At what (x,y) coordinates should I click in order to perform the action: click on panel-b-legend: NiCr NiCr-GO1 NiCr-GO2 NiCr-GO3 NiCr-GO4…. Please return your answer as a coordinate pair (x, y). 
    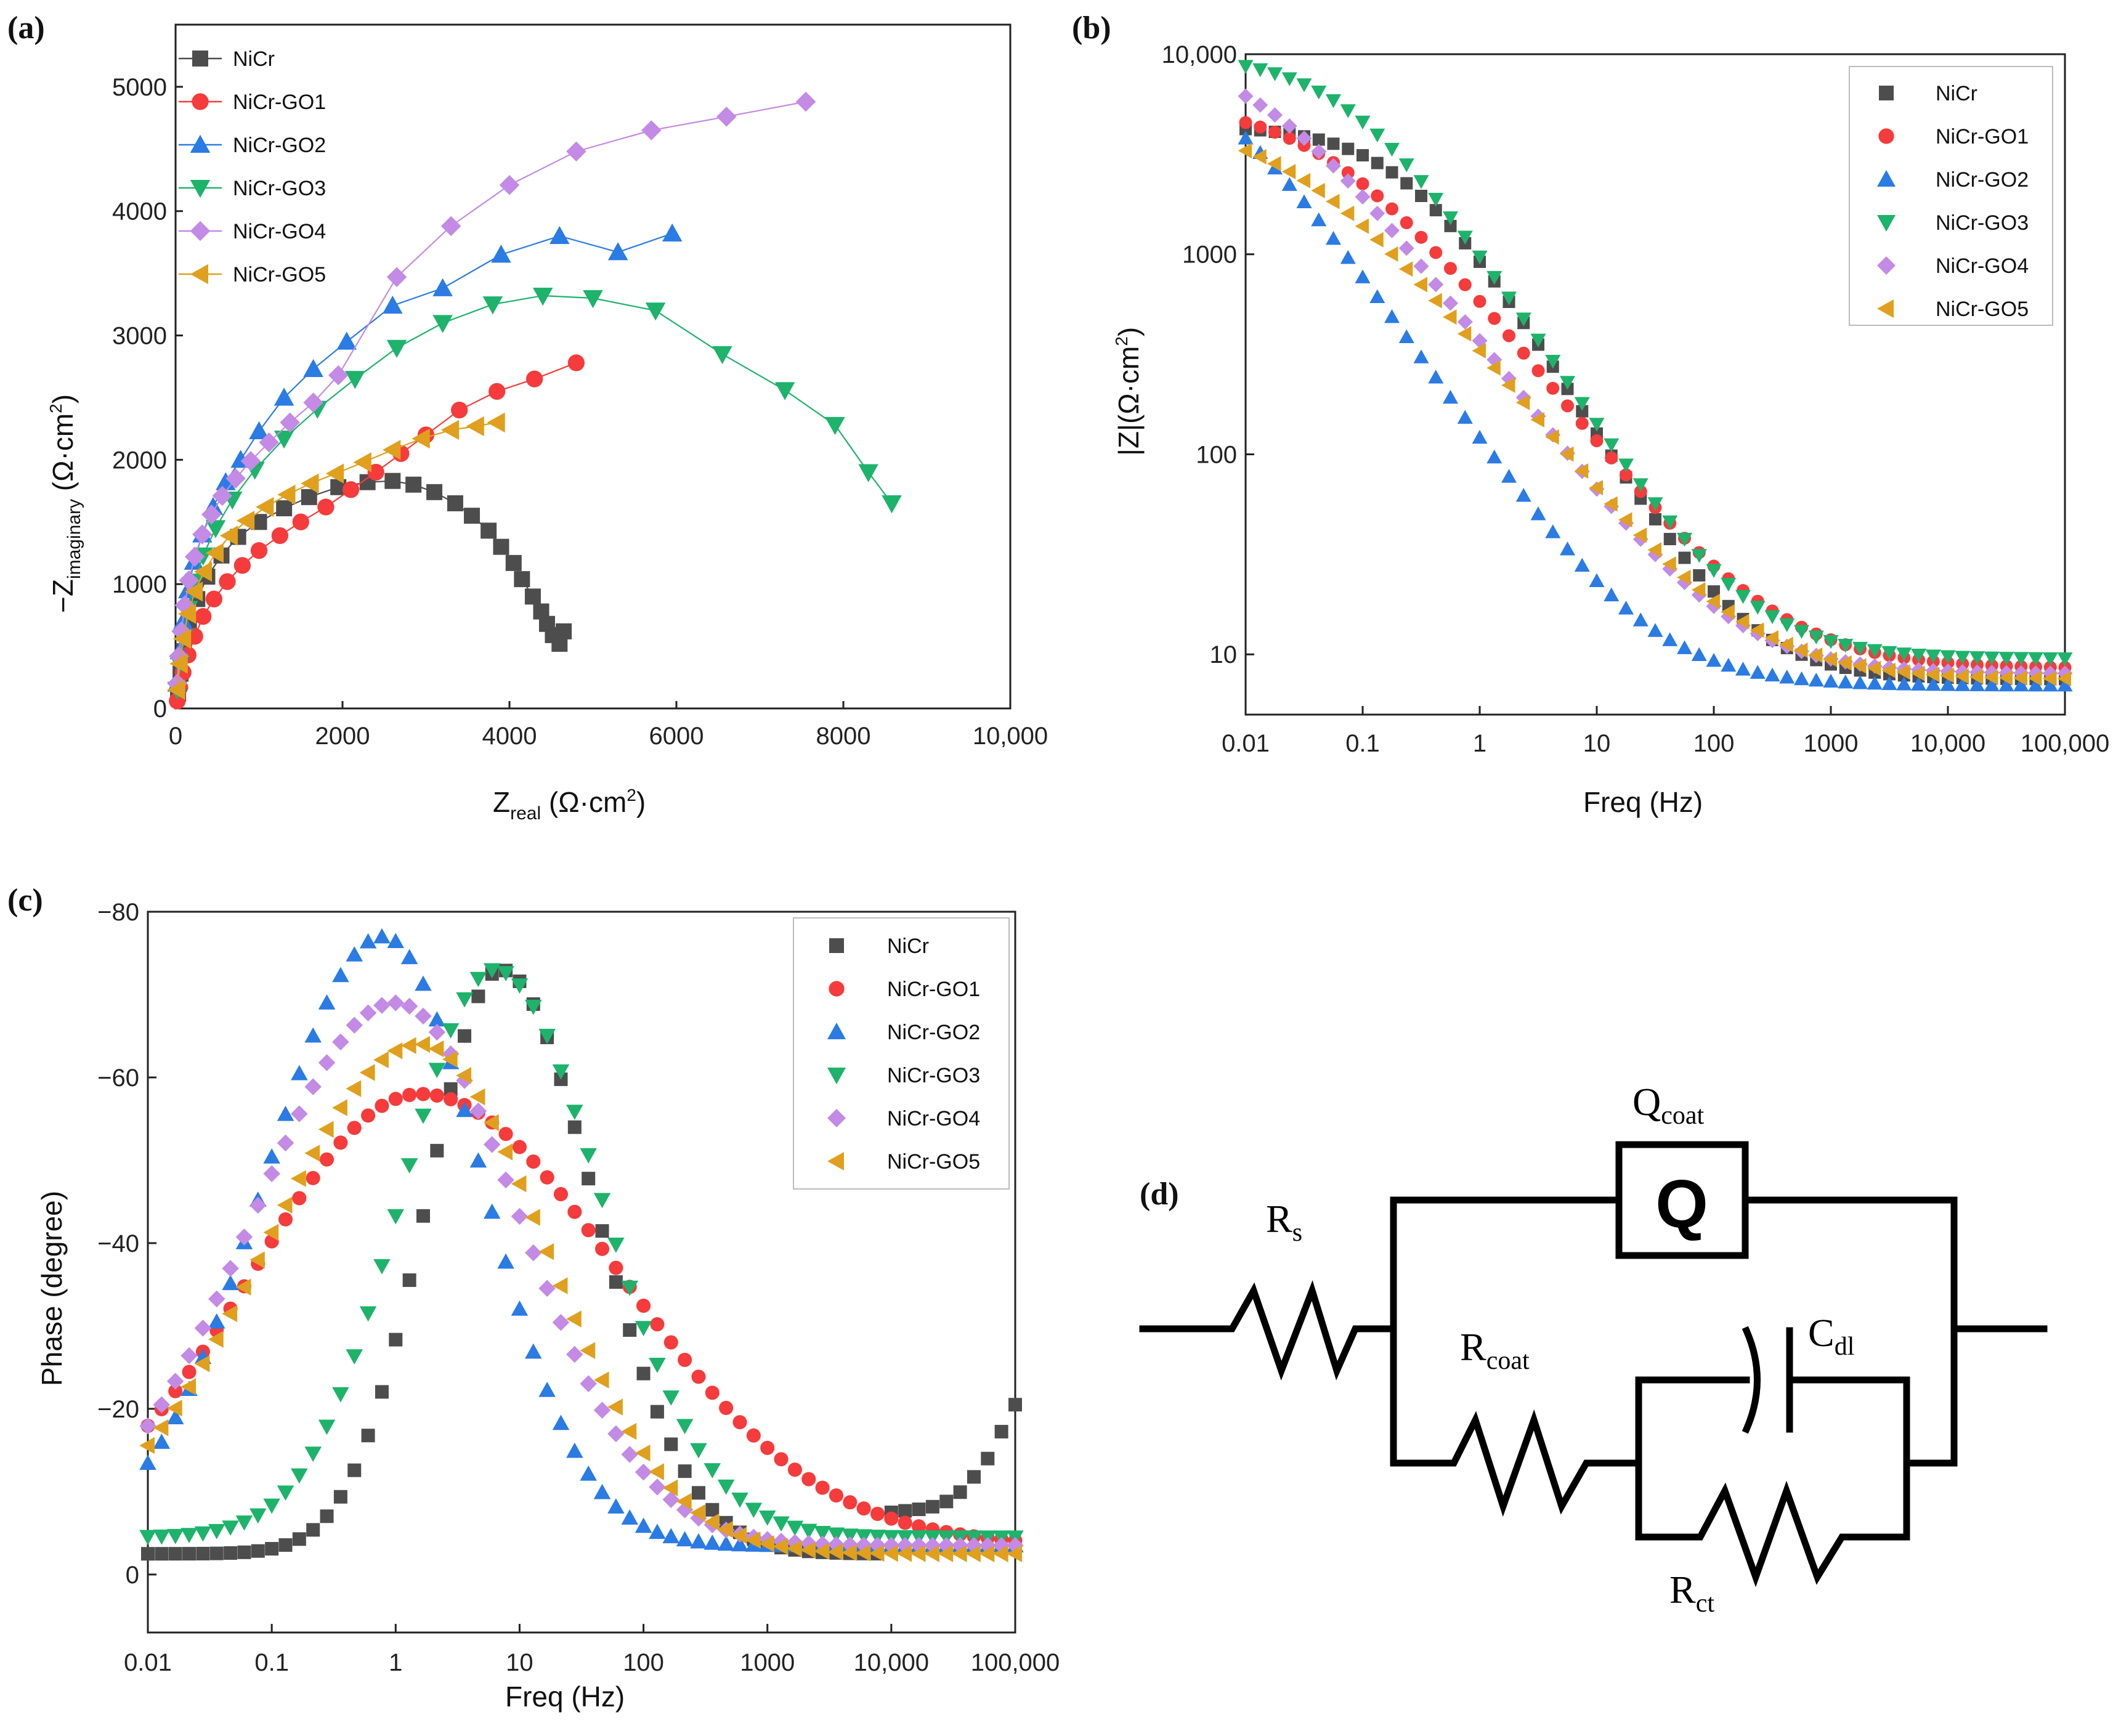
    Looking at the image, I should click on (1953, 201).